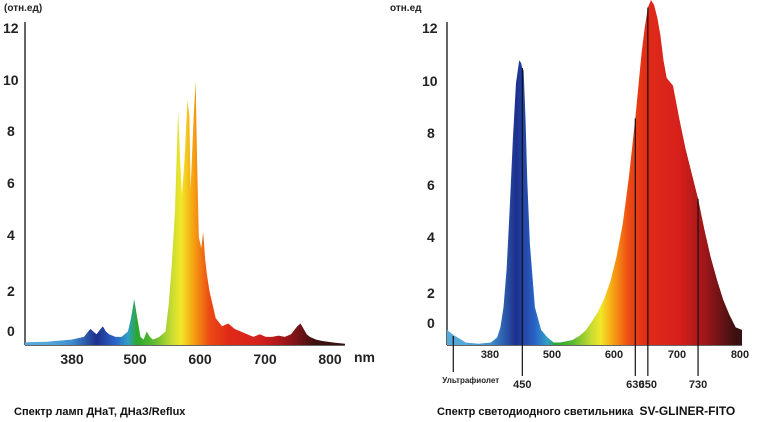 Image resolution: width=762 pixels, height=422 pixels. I want to click on right-y-tick-4: 4, so click(431, 237).